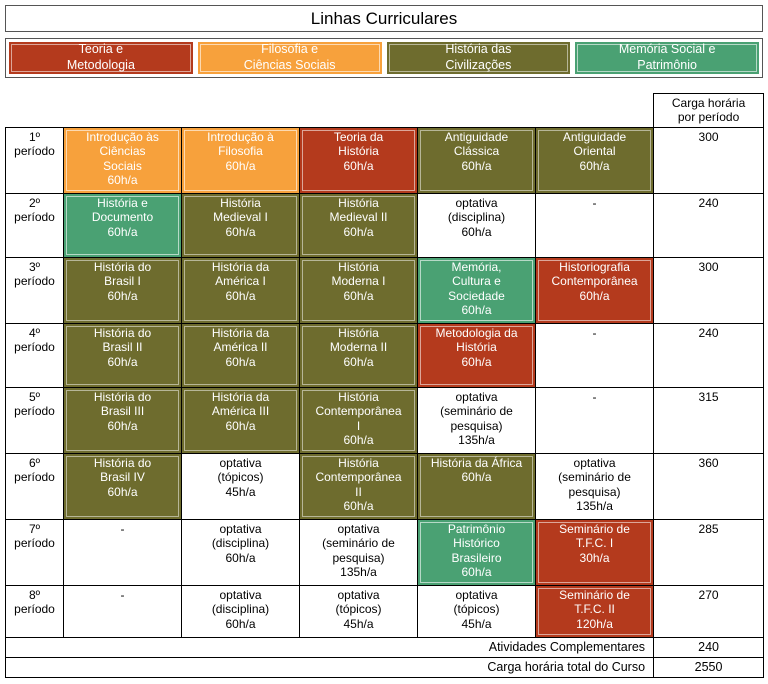 The image size is (768, 684). What do you see at coordinates (122, 355) in the screenshot?
I see `course-cell: História do Brasil II 60h/a` at bounding box center [122, 355].